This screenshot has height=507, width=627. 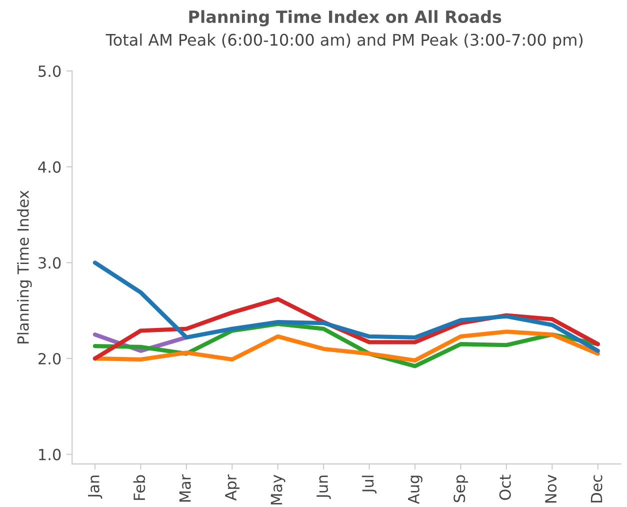 I want to click on x-tick-label: Oct, so click(x=505, y=487).